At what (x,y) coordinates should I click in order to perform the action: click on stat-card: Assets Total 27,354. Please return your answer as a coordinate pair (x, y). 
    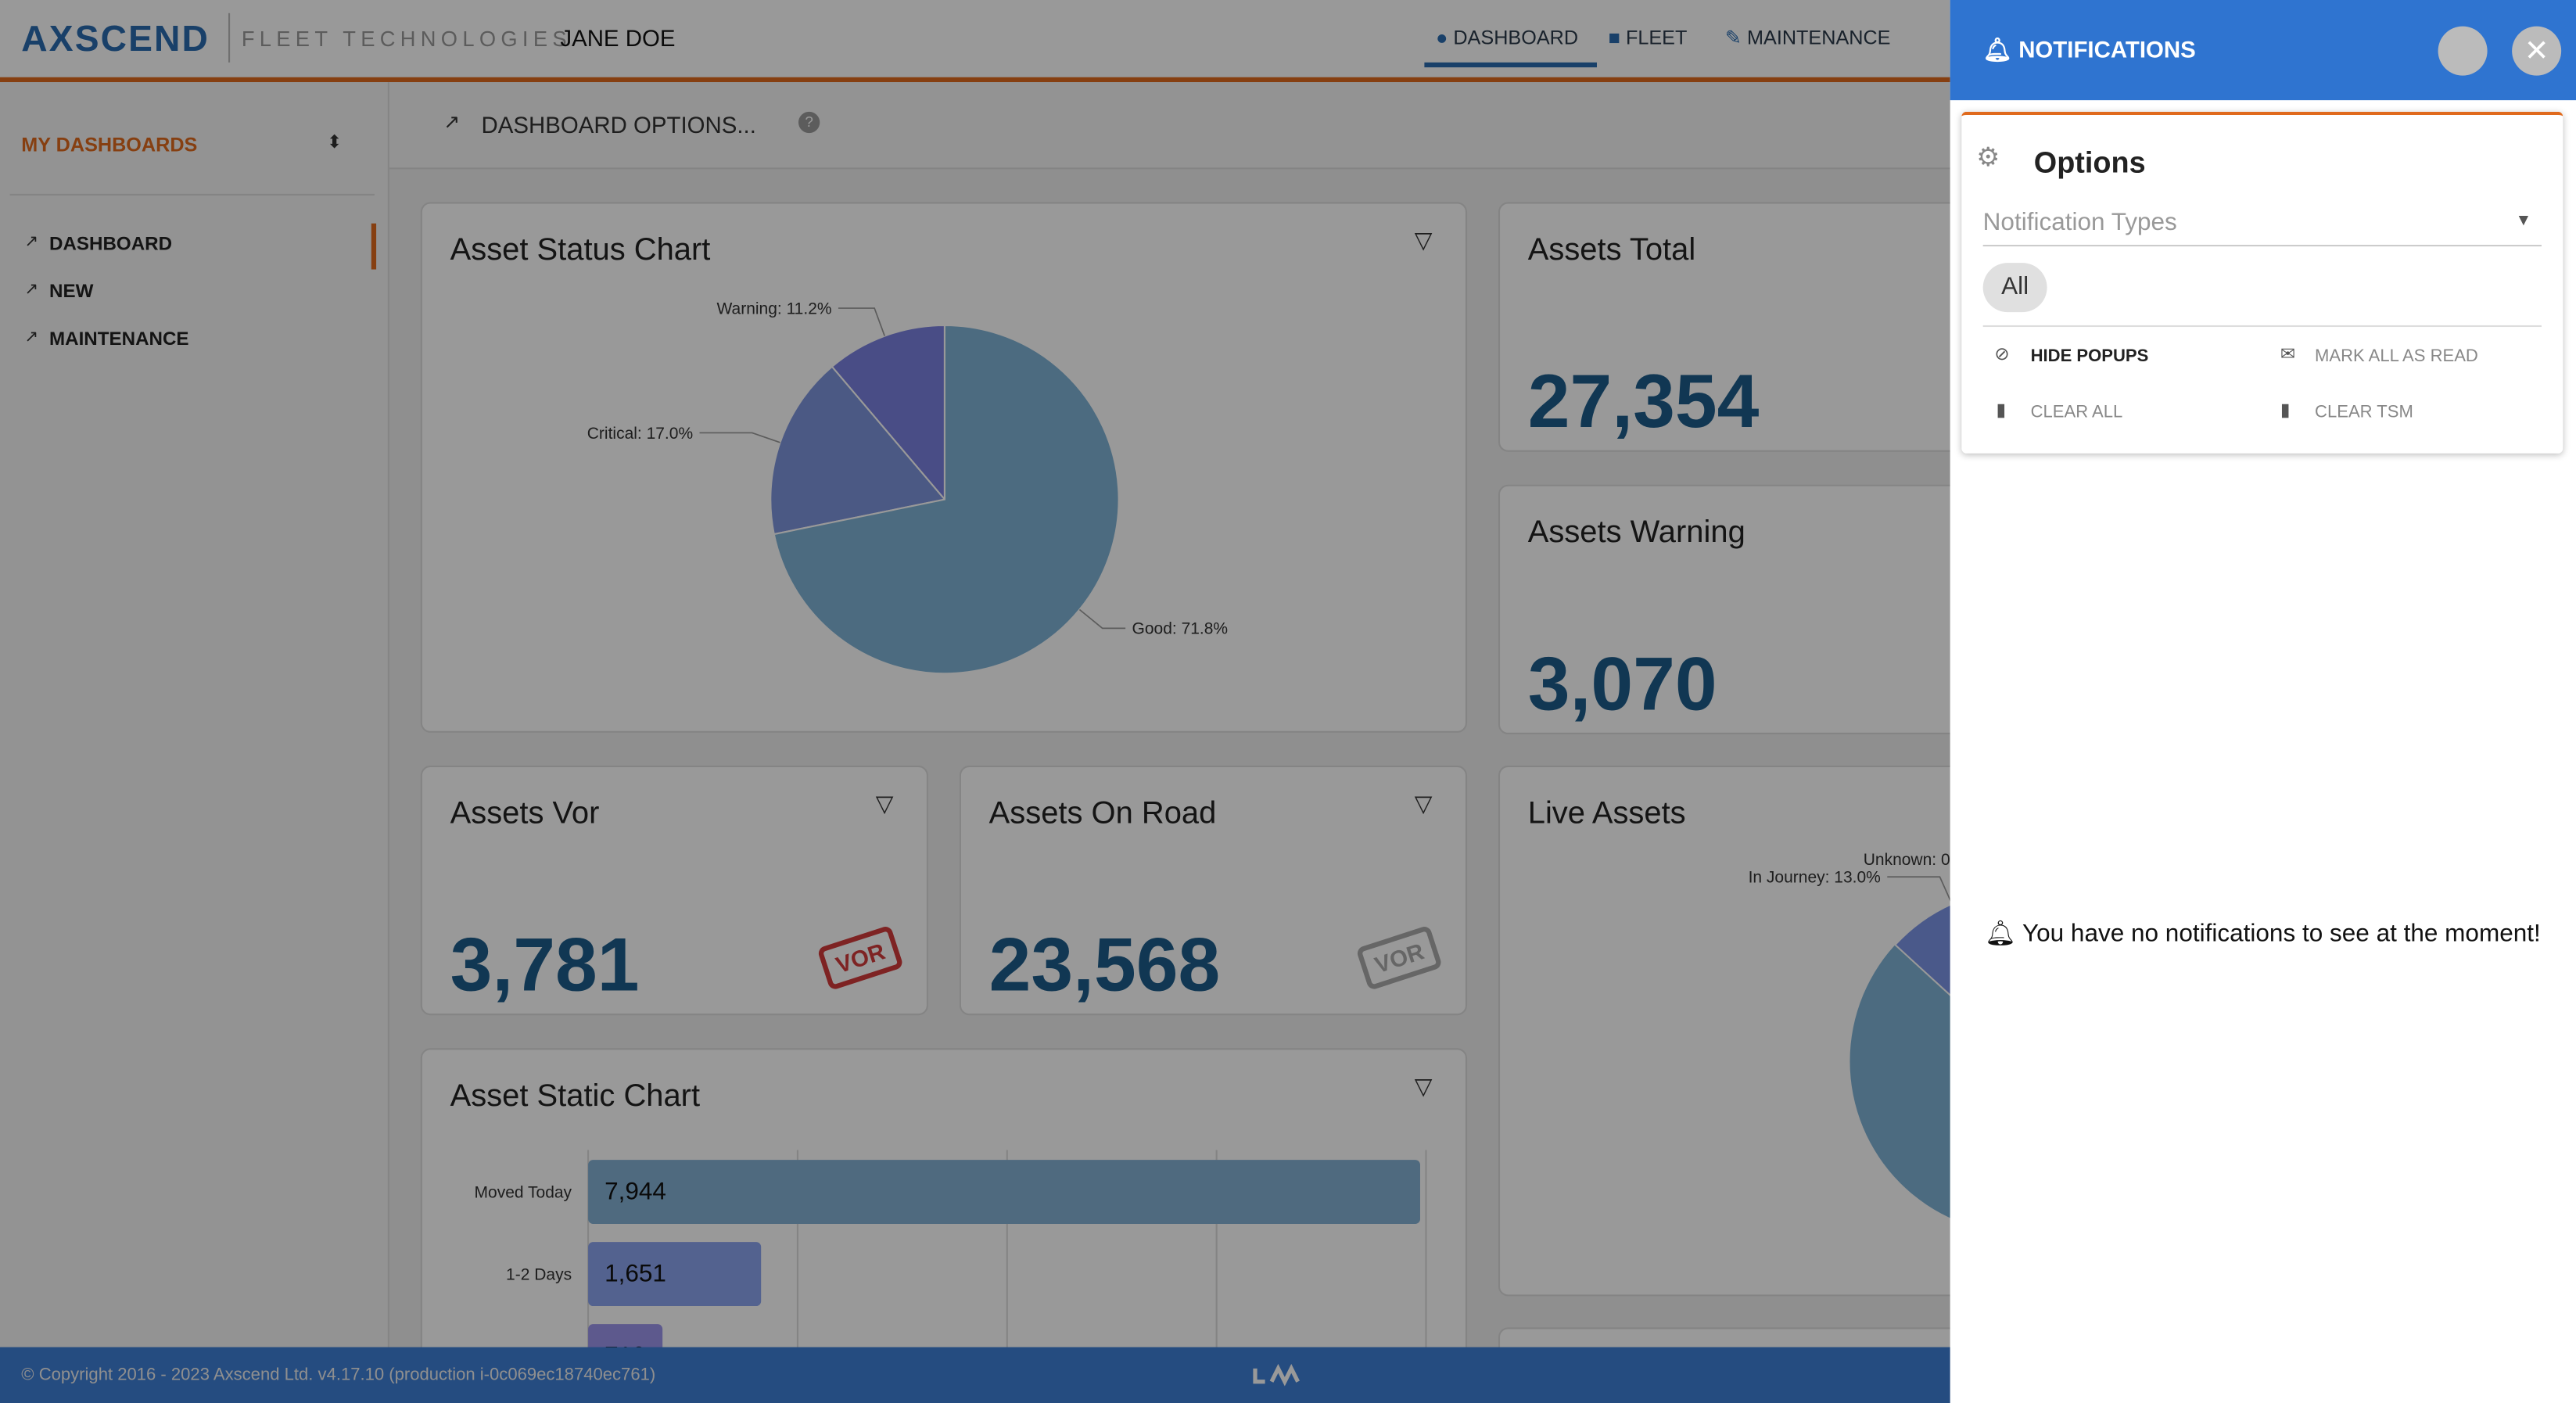
    Looking at the image, I should click on (1747, 327).